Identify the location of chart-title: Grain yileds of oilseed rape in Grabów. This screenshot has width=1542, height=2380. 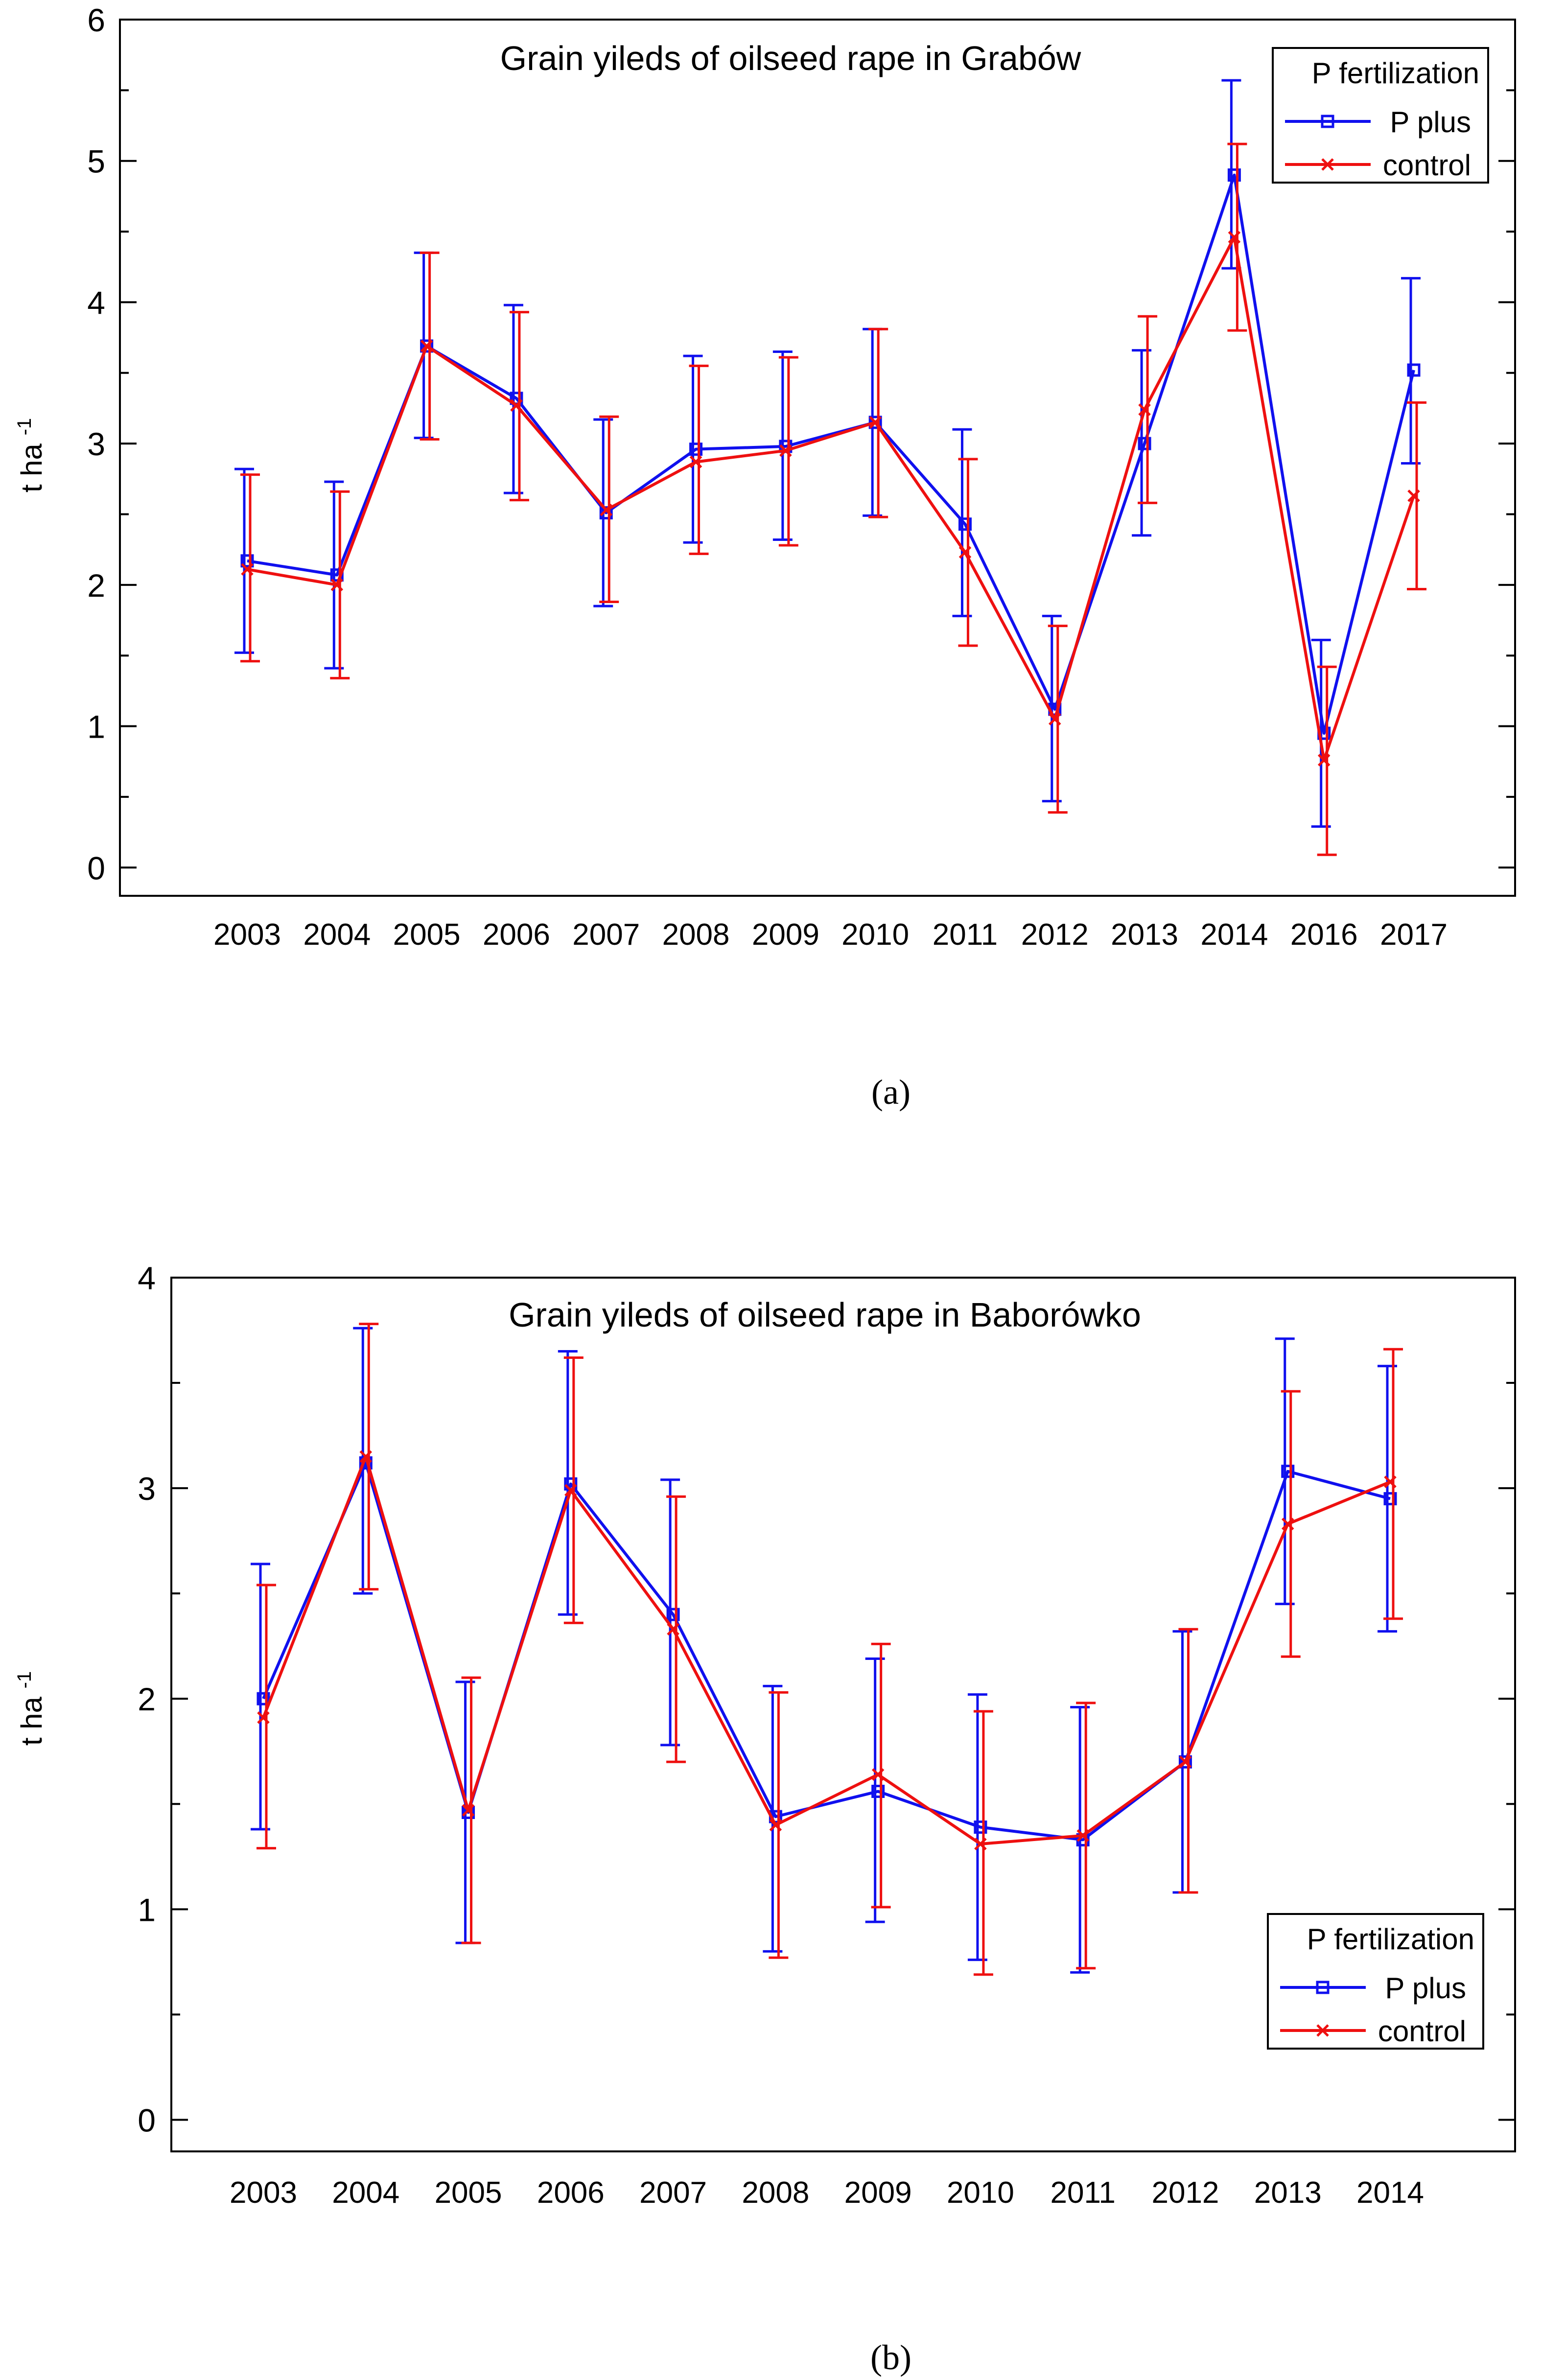
(790, 58).